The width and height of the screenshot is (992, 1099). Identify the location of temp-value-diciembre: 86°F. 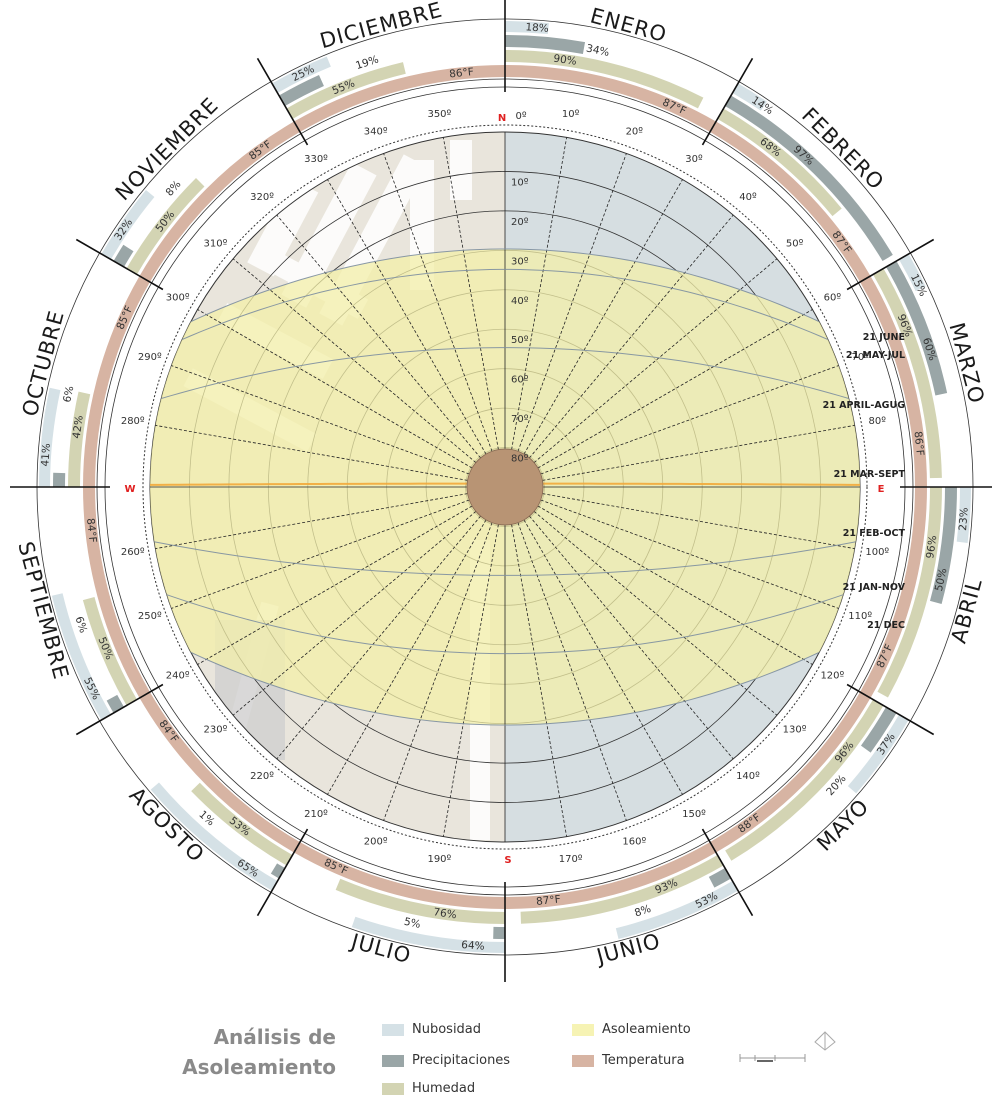
(462, 73).